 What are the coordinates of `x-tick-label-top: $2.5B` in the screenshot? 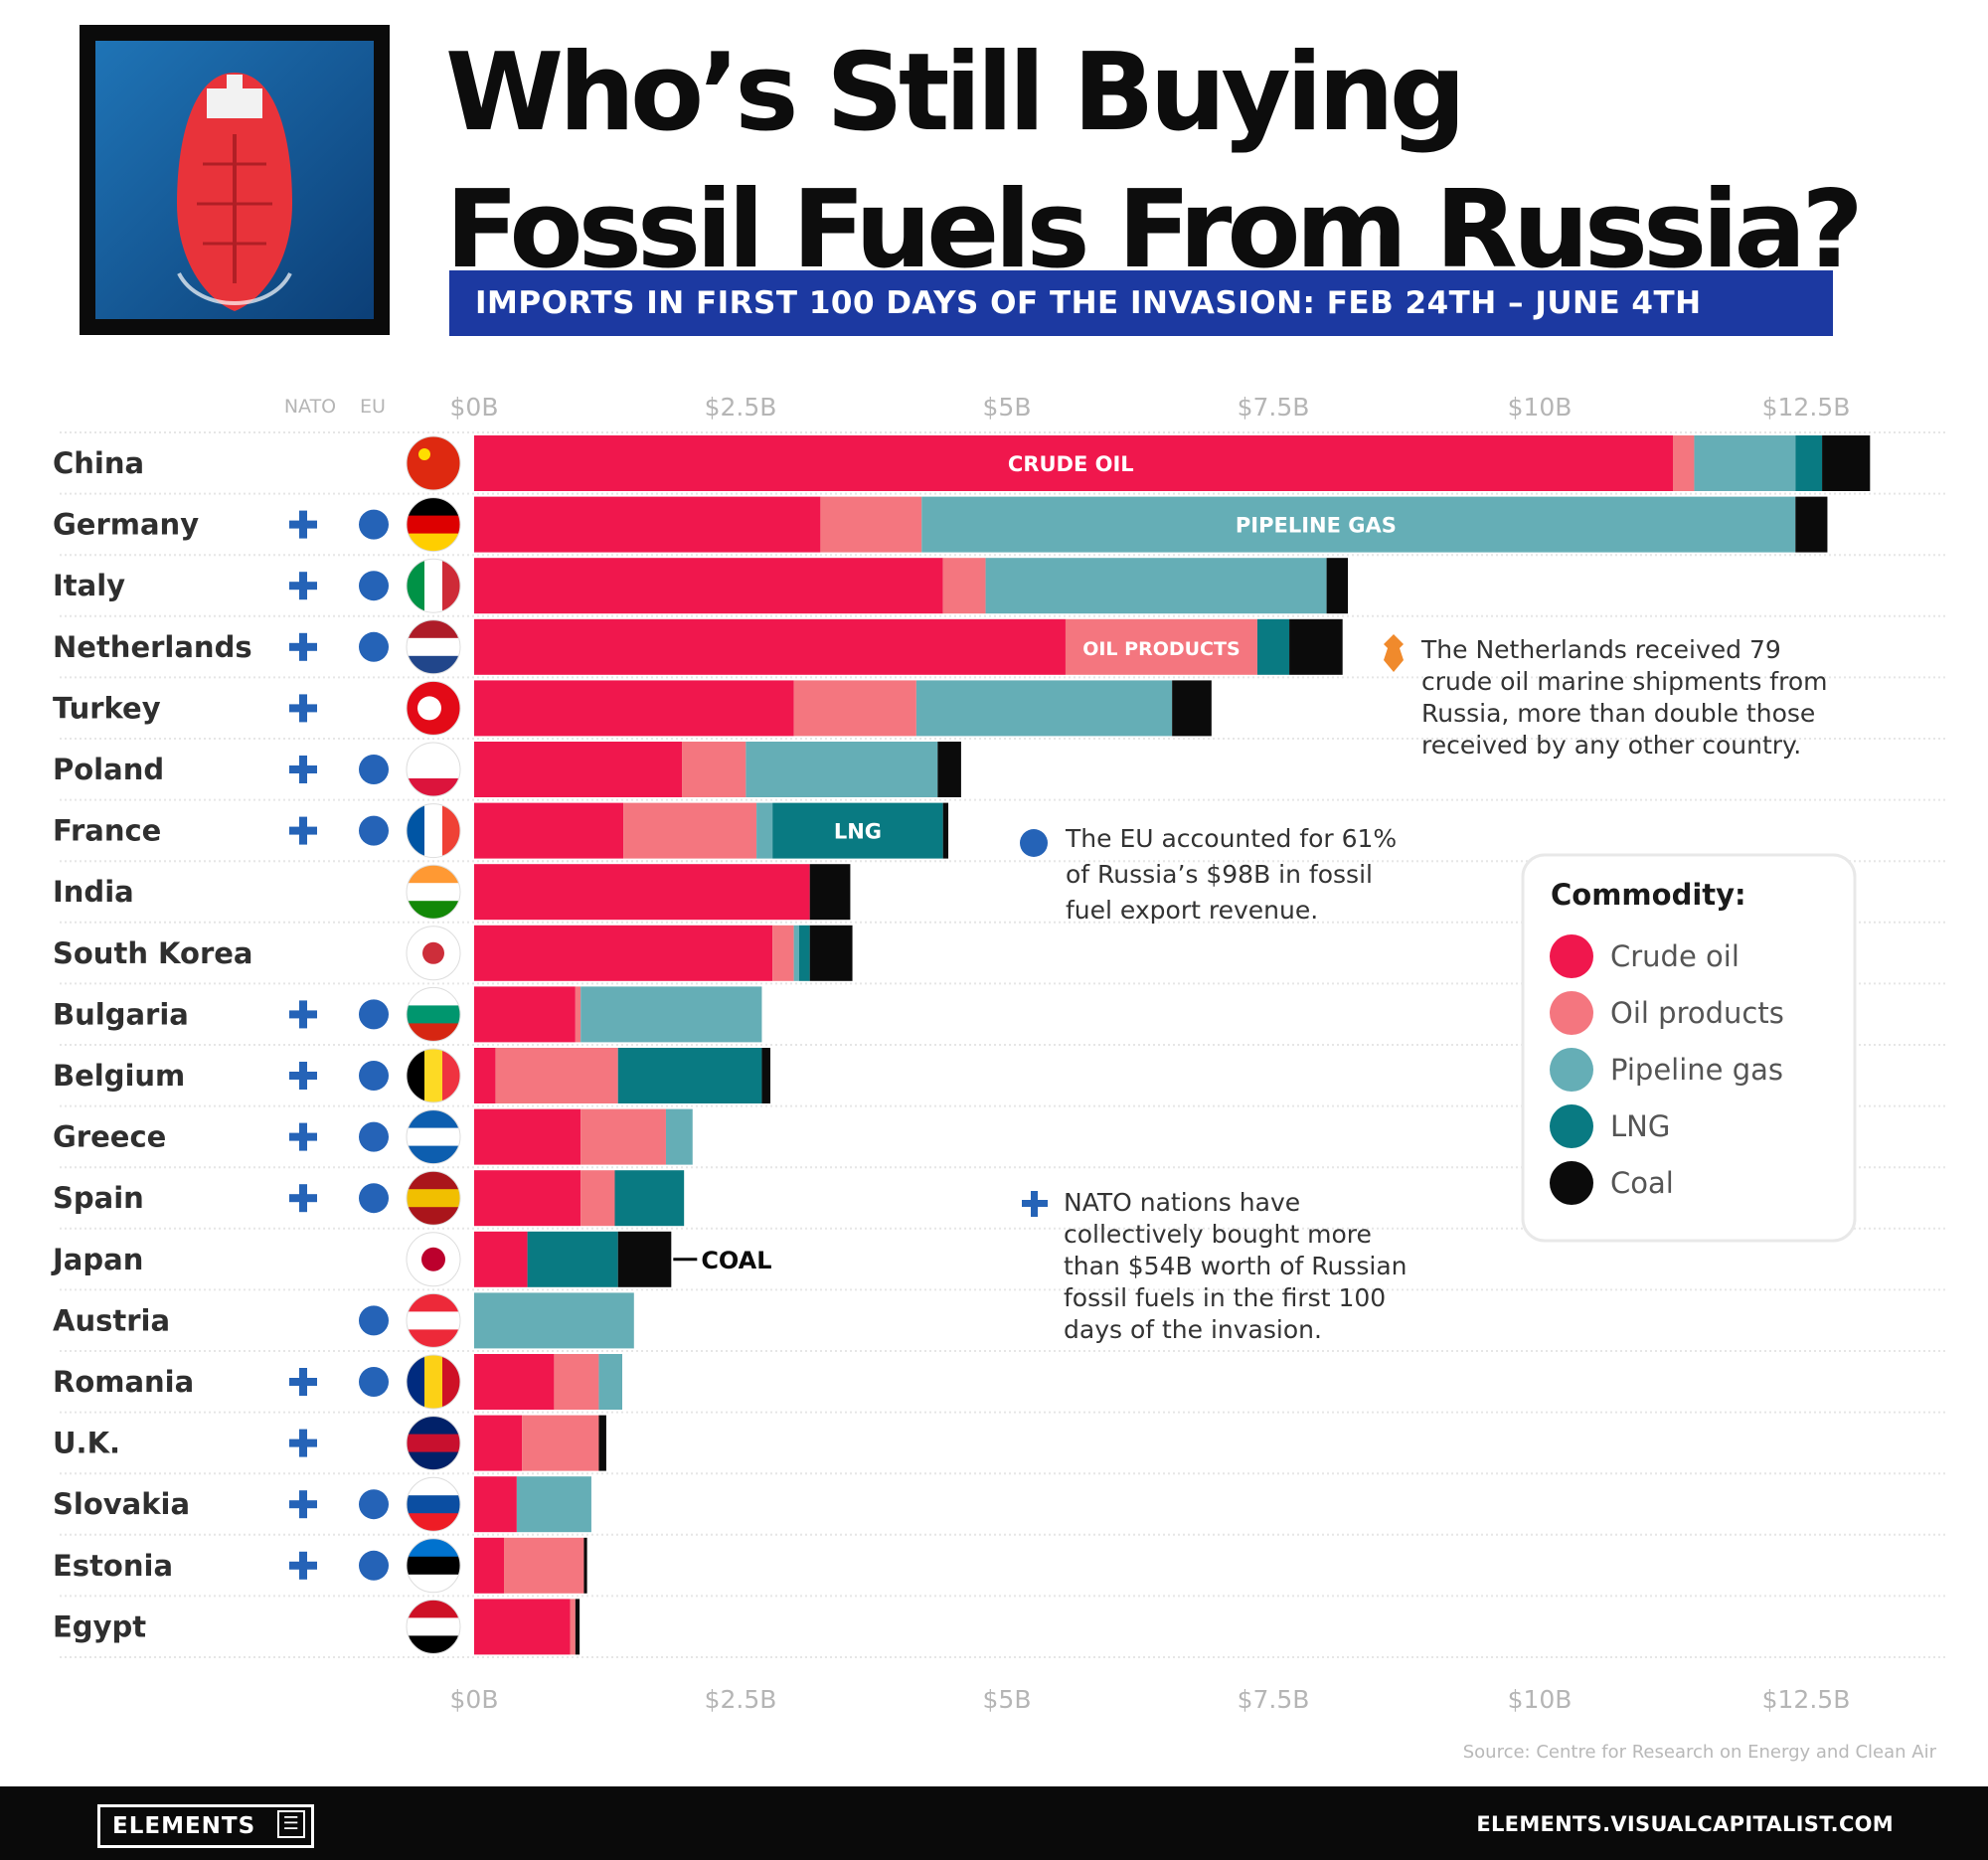 It's located at (741, 407).